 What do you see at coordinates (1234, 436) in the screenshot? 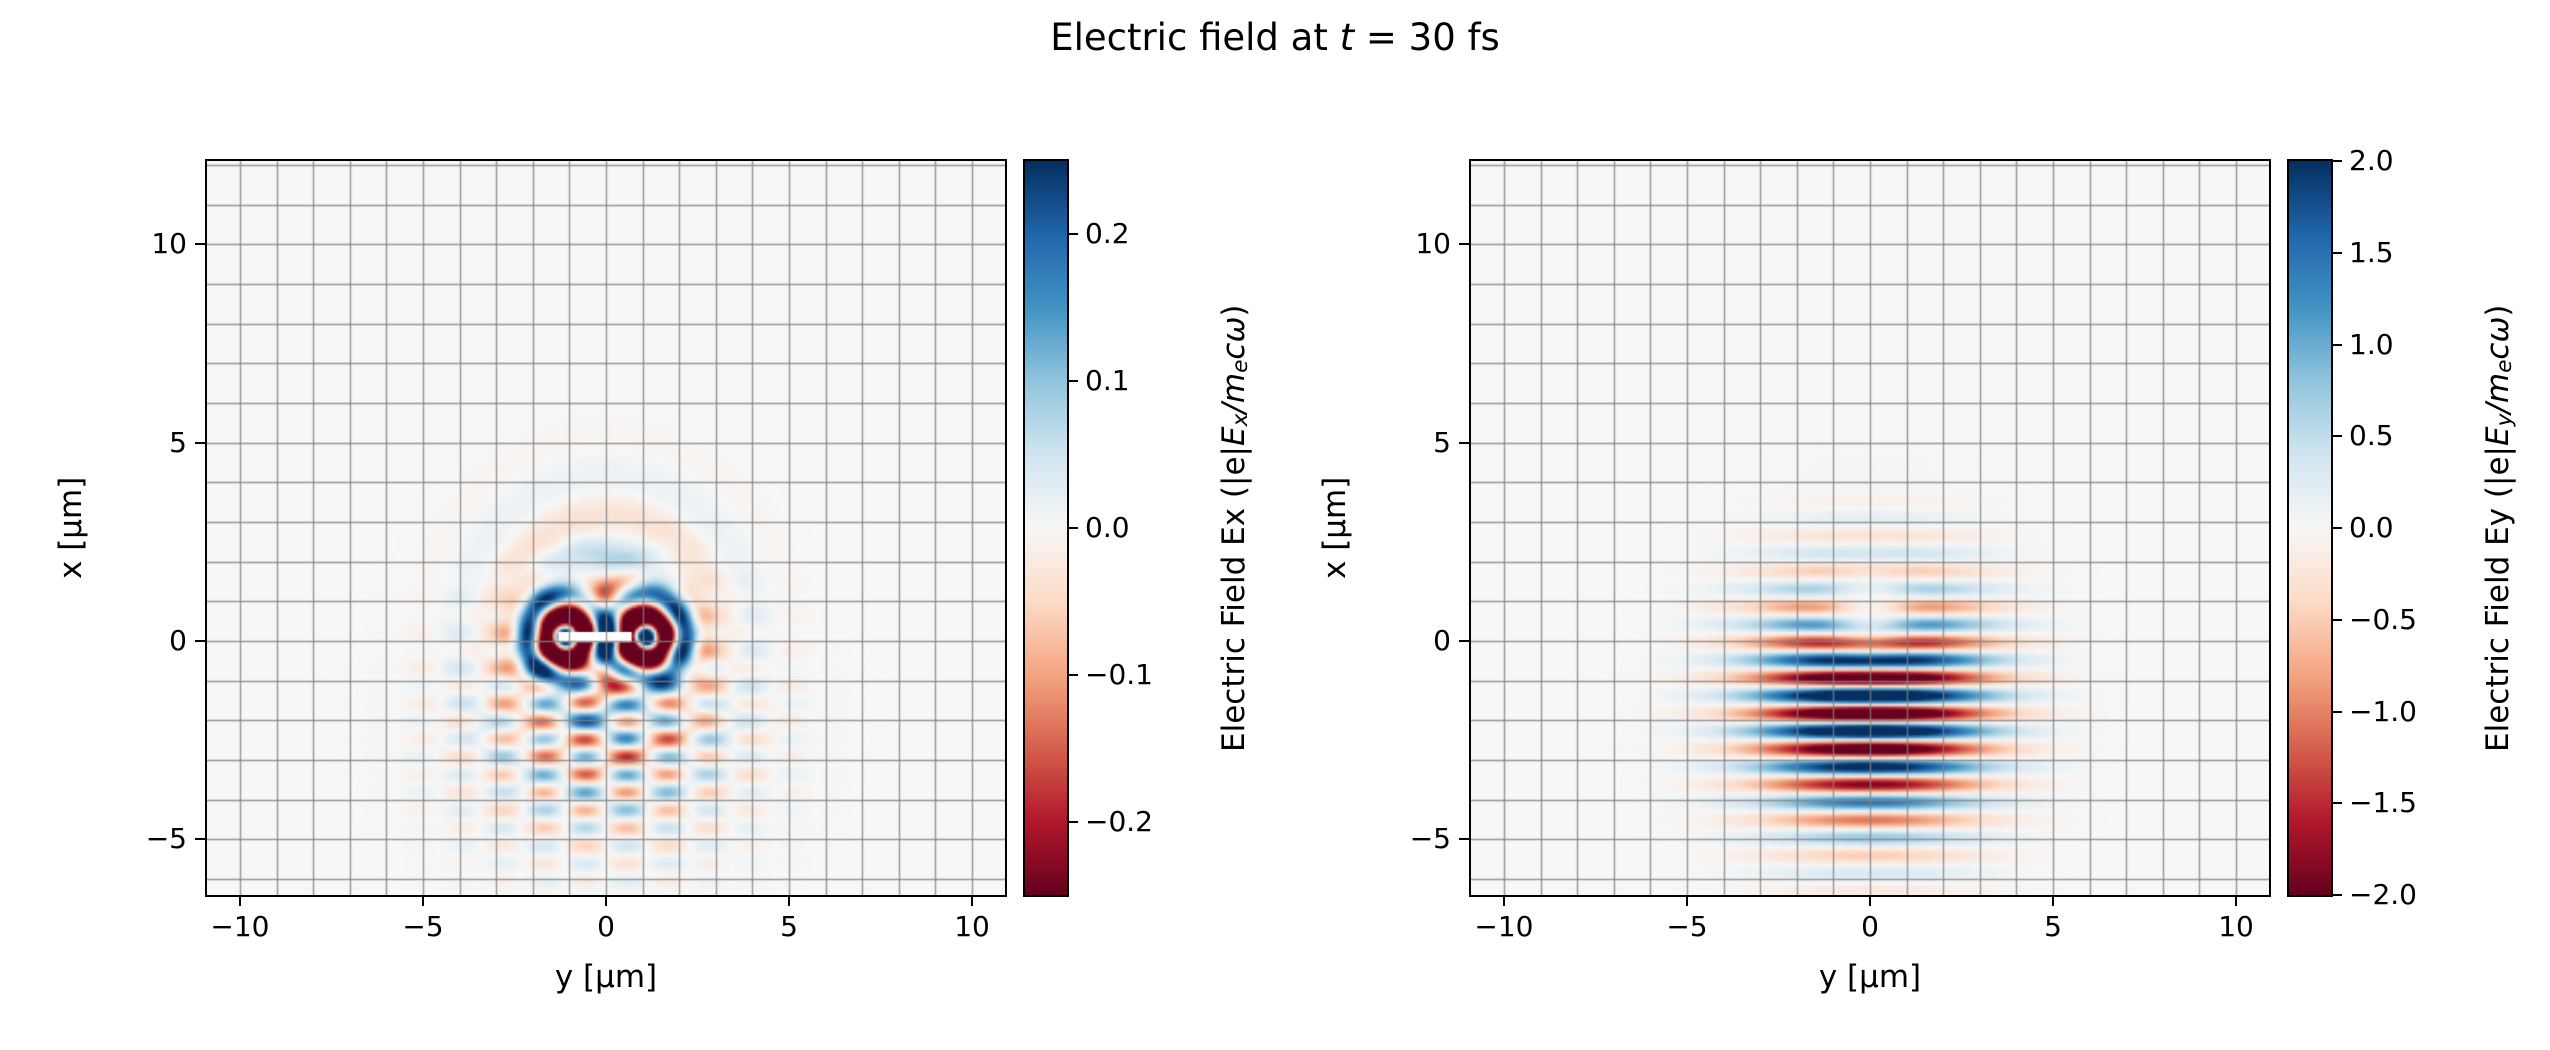
I see `ex-cbar-label-math: E` at bounding box center [1234, 436].